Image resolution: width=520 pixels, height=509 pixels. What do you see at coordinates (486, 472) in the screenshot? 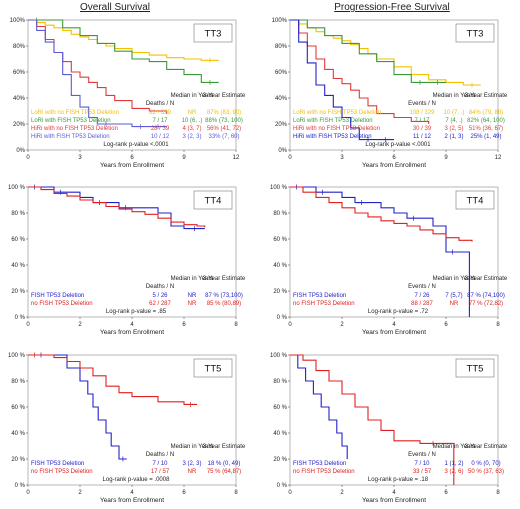
I see `estimate-value: 50 % (37, 63)` at bounding box center [486, 472].